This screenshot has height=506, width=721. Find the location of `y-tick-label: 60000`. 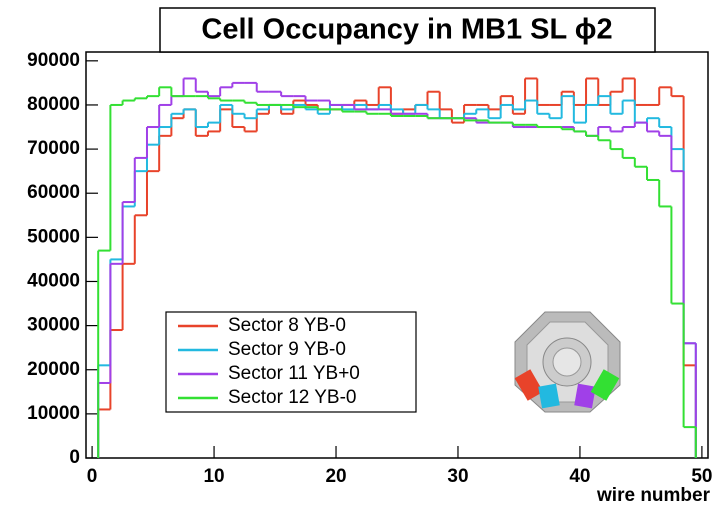

y-tick-label: 60000 is located at coordinates (53, 192).